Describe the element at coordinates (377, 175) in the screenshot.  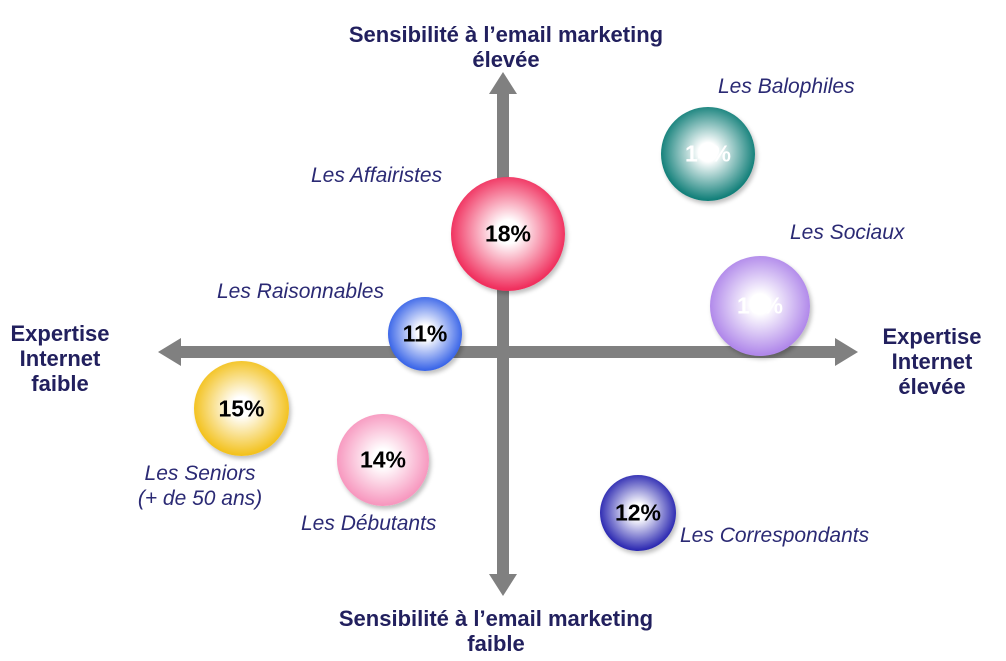
I see `segment-name-affairistes: Les Affairistes` at that location.